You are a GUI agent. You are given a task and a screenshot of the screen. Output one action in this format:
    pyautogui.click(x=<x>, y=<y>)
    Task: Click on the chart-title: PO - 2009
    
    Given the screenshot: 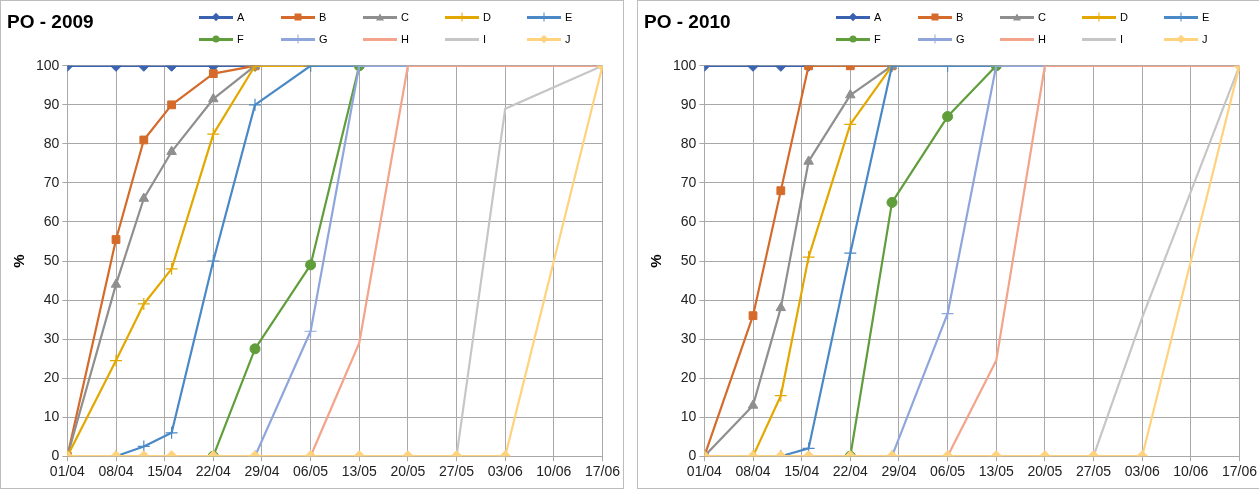 What is the action you would take?
    pyautogui.click(x=50, y=21)
    